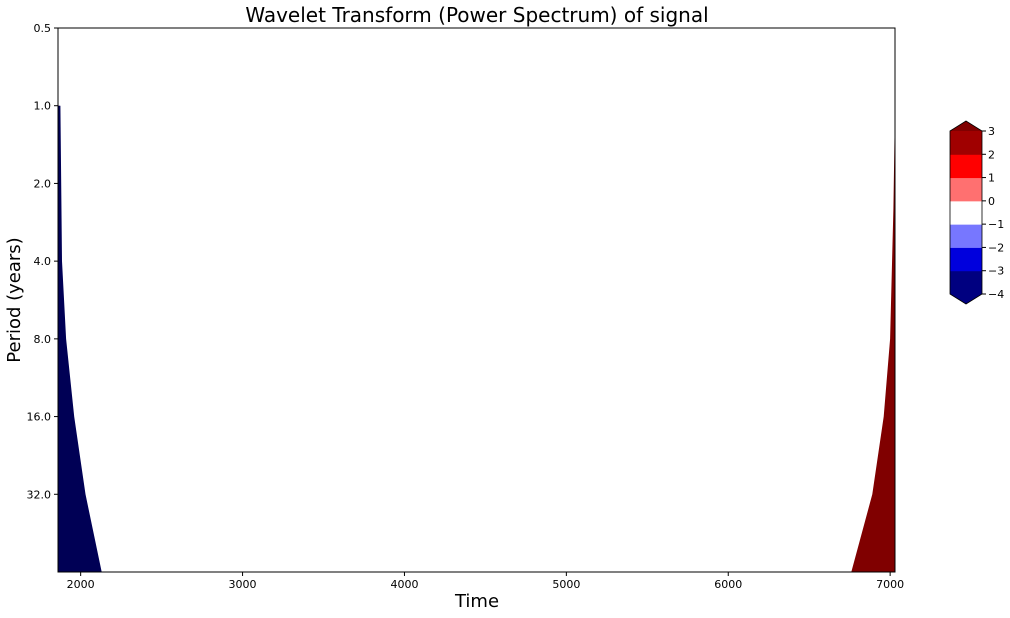 The width and height of the screenshot is (1010, 618). I want to click on y-axis: 0.5 1.0 2.0 4.0 8.0 16.0 32.0, so click(42, 261).